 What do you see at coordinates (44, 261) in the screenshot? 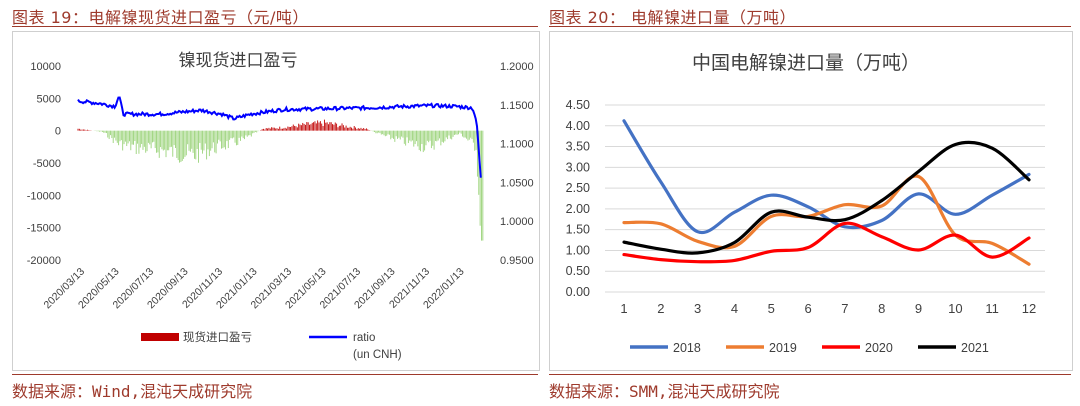
I see `y-left-tick-label: -20000` at bounding box center [44, 261].